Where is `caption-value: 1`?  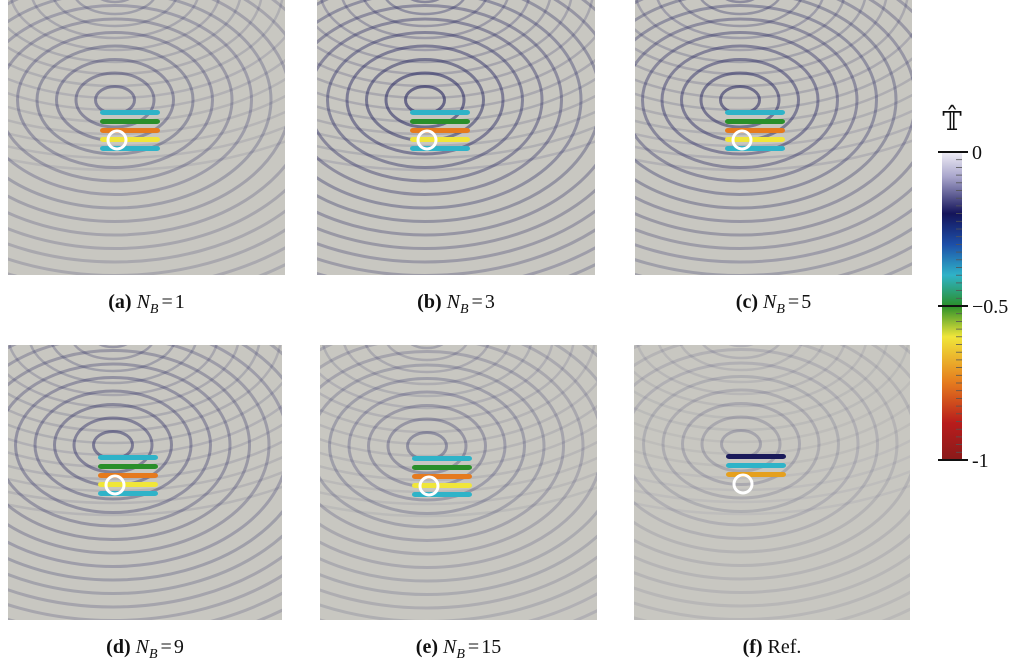 caption-value: 1 is located at coordinates (180, 302).